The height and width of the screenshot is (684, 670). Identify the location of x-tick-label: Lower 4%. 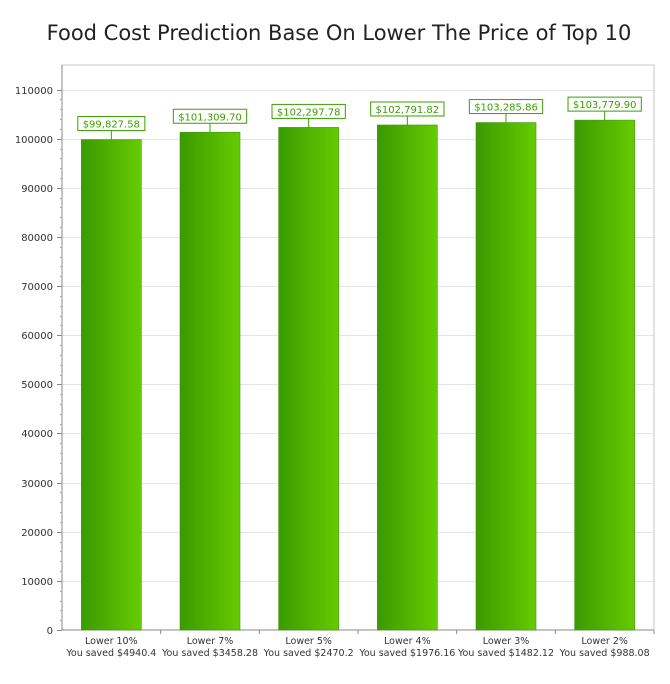
(407, 641).